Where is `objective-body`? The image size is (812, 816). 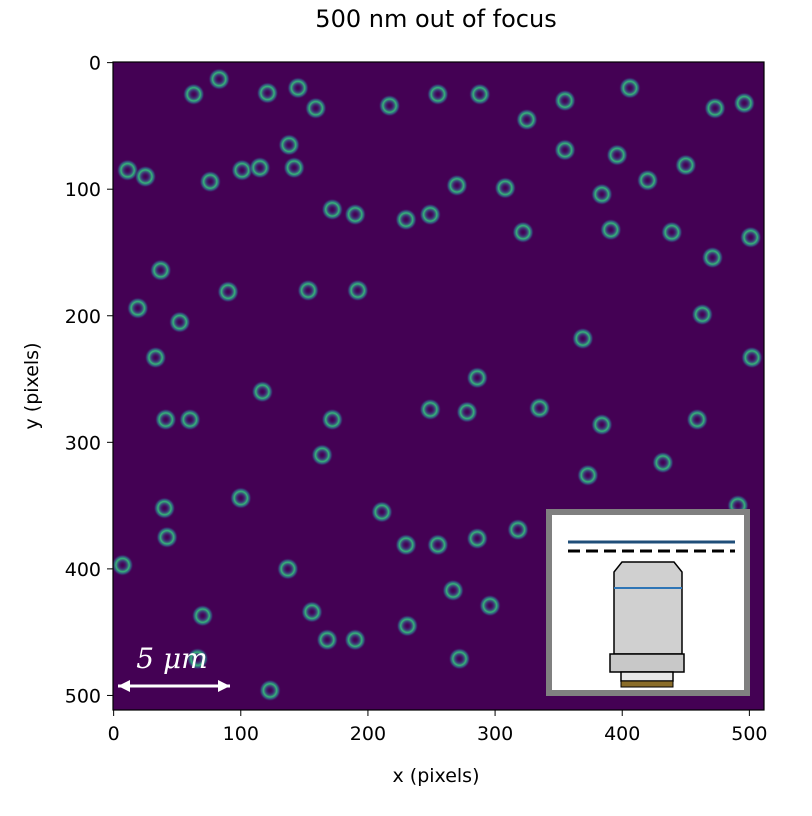
objective-body is located at coordinates (648, 608).